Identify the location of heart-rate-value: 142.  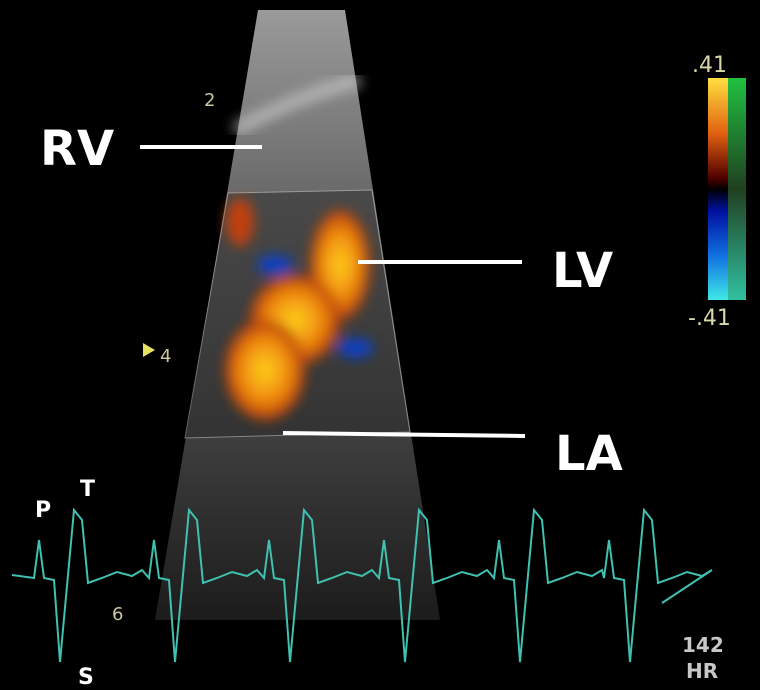
(703, 645).